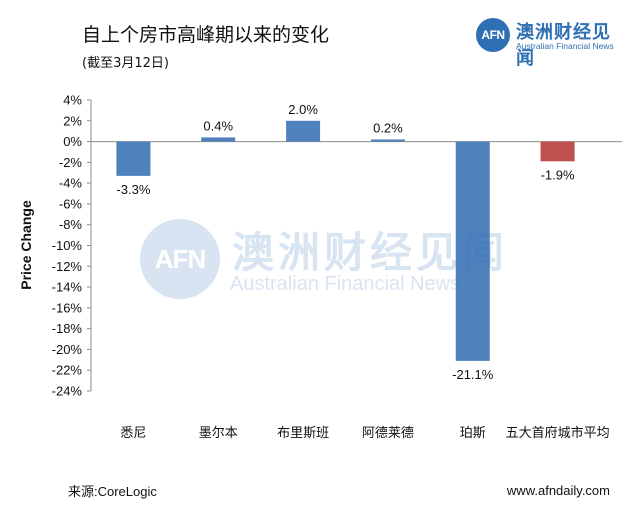  What do you see at coordinates (558, 433) in the screenshot?
I see `x-tick-label: 五大首府城市平均` at bounding box center [558, 433].